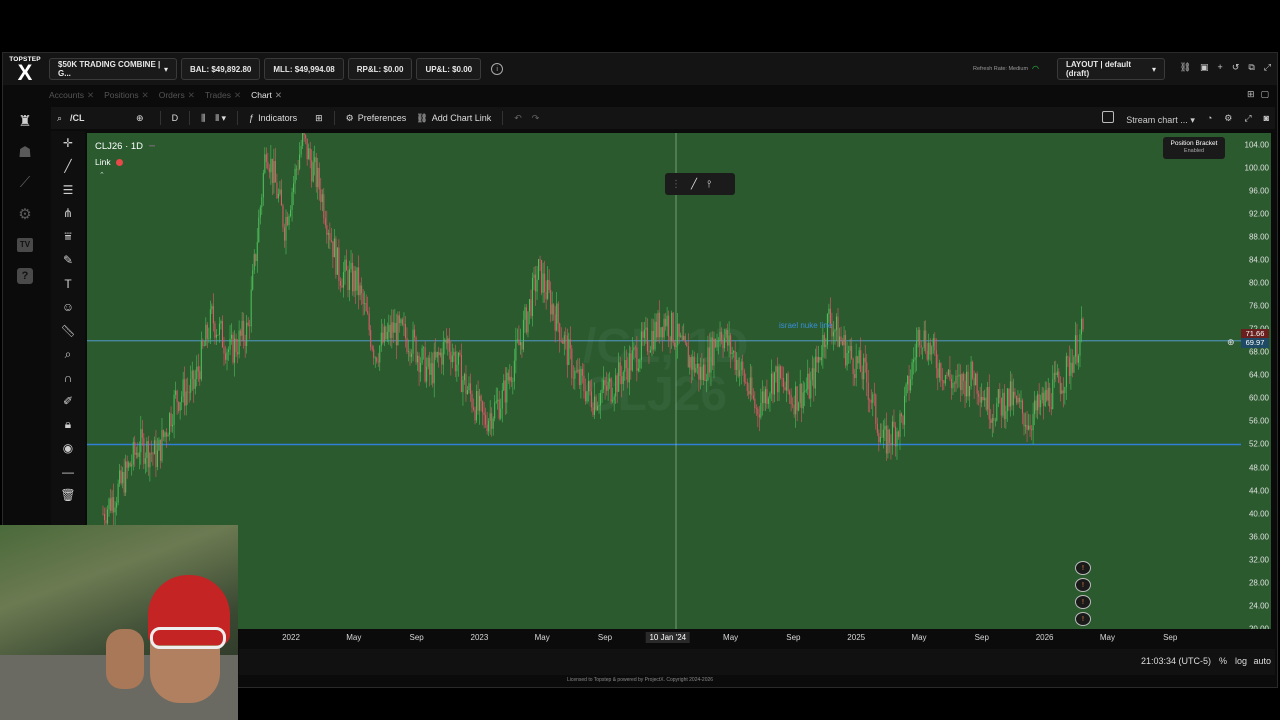 The image size is (1280, 720). Describe the element at coordinates (68, 307) in the screenshot. I see `emoji-icon: ☺` at that location.